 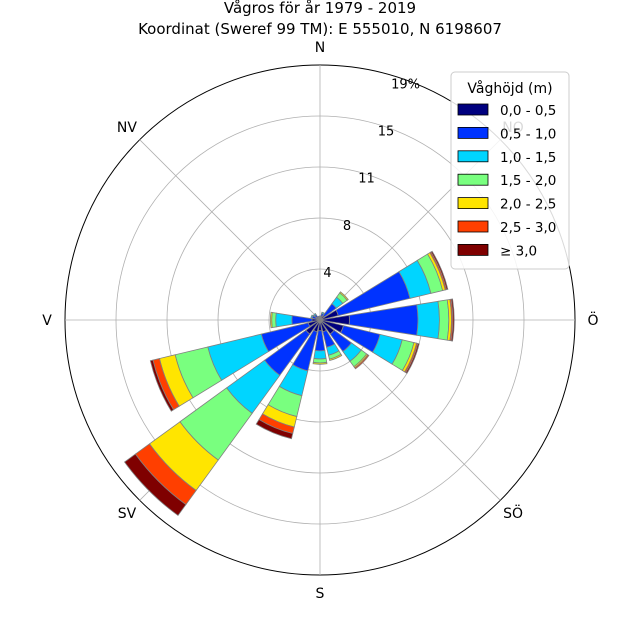 I want to click on radial-tick-label: 8, so click(x=347, y=226).